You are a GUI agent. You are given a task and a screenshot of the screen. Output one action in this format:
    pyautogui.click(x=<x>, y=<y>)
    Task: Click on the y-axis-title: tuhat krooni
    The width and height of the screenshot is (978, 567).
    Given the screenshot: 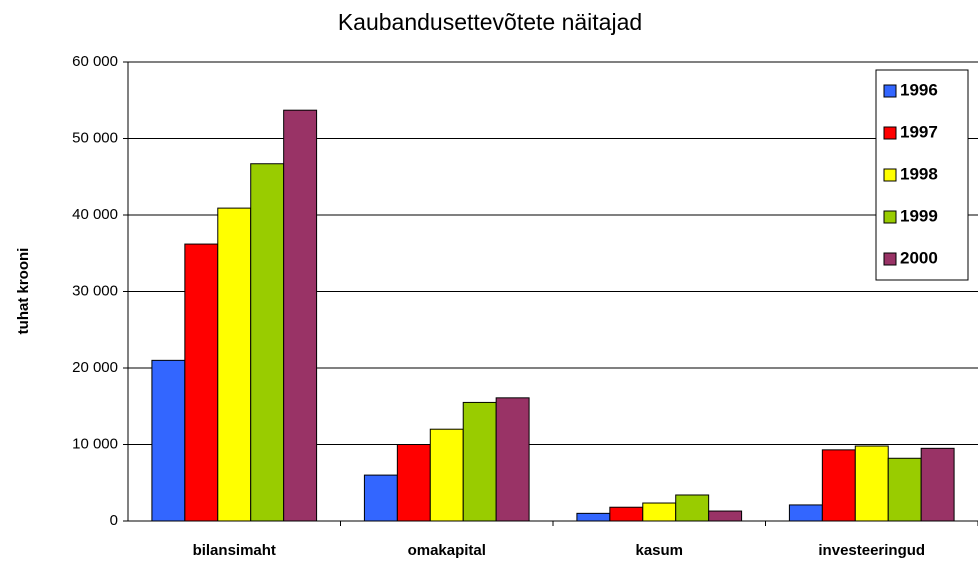 What is the action you would take?
    pyautogui.click(x=23, y=291)
    